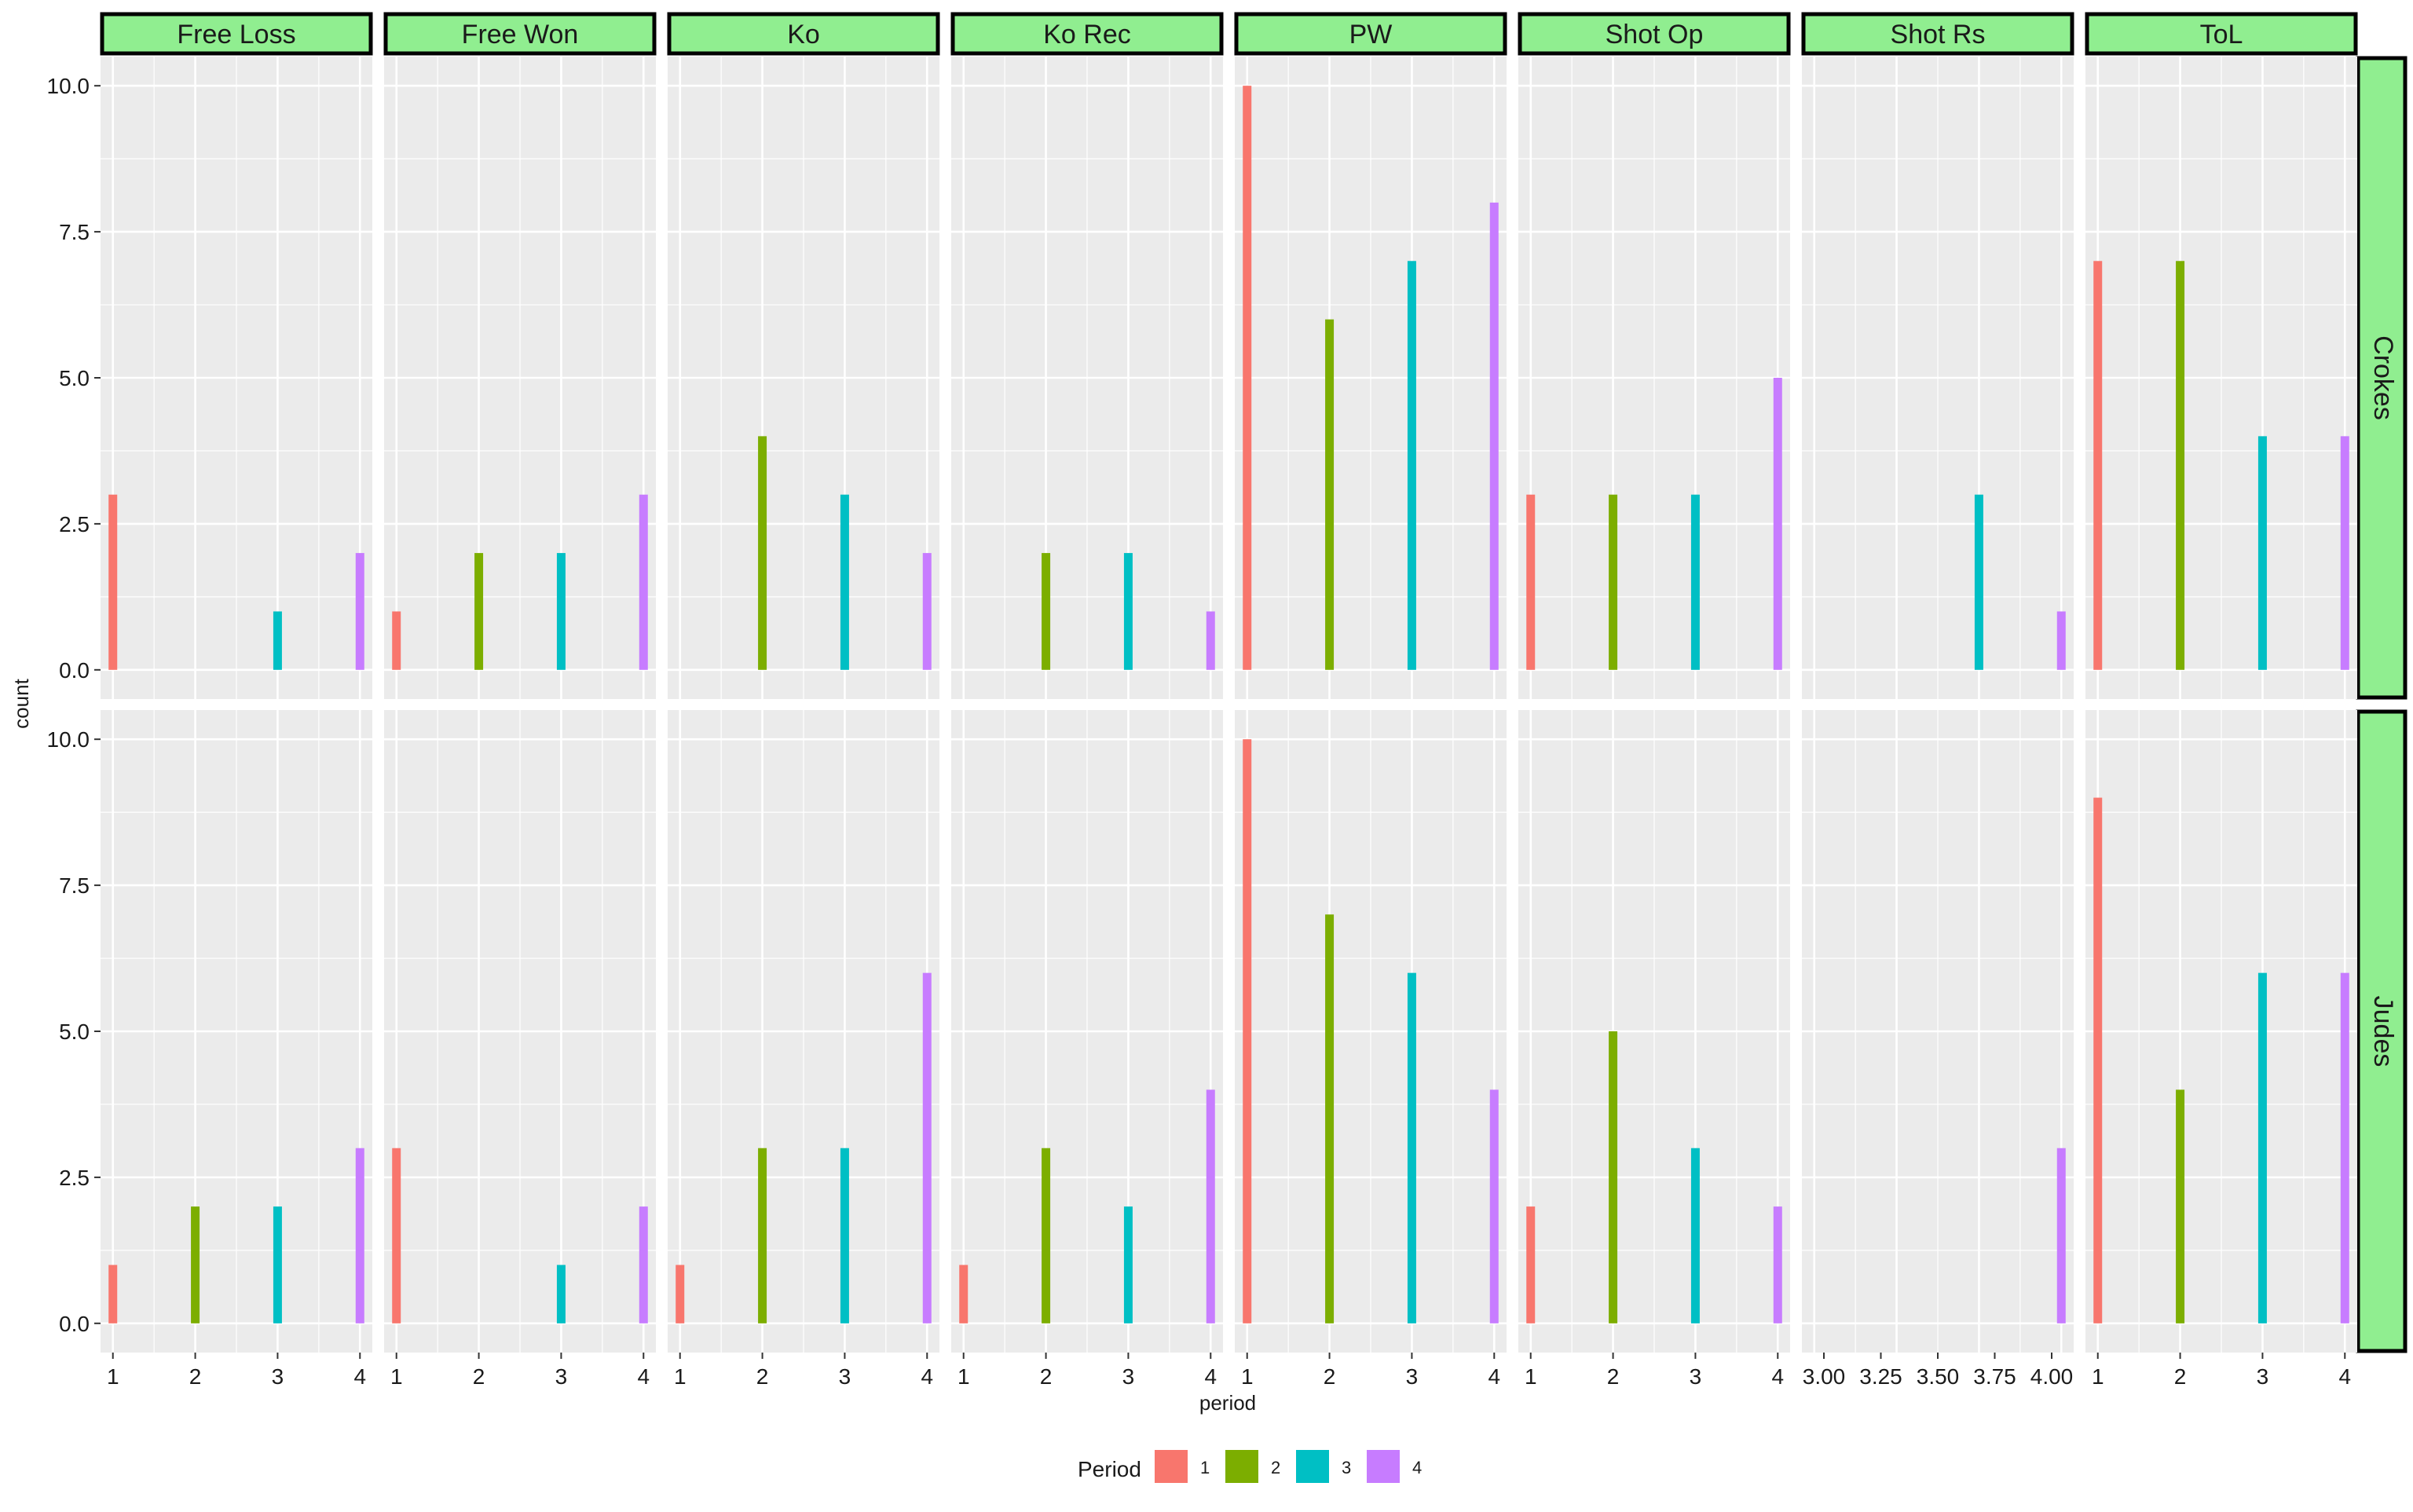 Image resolution: width=2413 pixels, height=1512 pixels. I want to click on y-tick-label: 10.0, so click(68, 739).